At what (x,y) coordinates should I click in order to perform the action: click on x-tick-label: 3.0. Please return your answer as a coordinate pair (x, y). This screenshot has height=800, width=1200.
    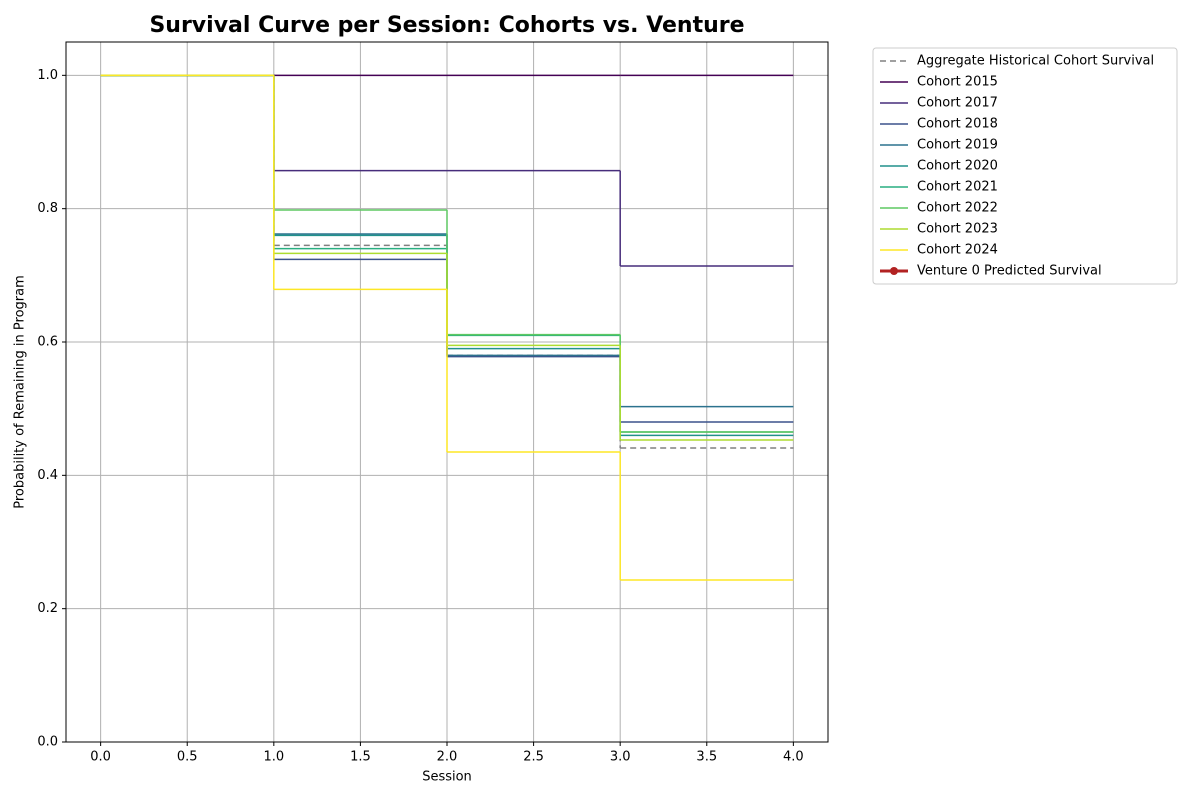
    Looking at the image, I should click on (620, 757).